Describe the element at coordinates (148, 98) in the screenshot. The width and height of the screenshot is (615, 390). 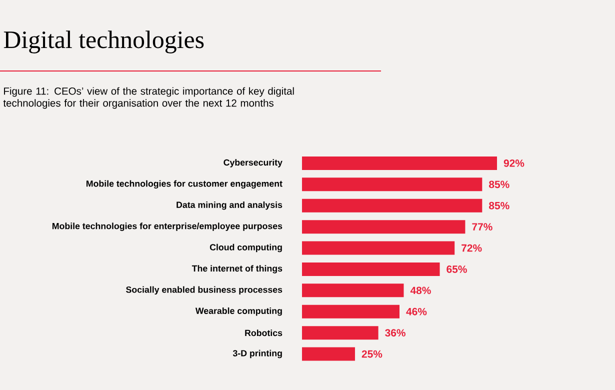
I see `text: Figure 11: CEOs’ view of the strategic importance of key digital technologies for their organisation over the next 12 months` at that location.